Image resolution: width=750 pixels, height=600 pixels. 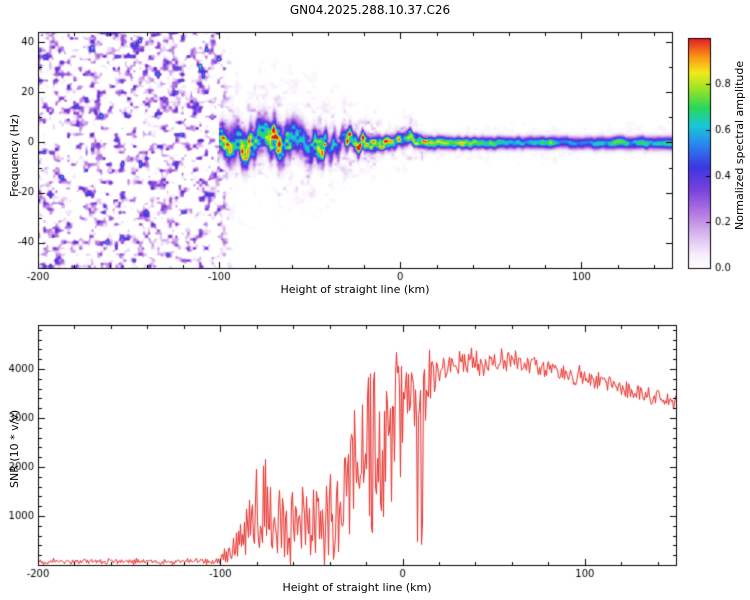 What do you see at coordinates (739, 145) in the screenshot?
I see `colorbar-label: Normalized spectral amplitude` at bounding box center [739, 145].